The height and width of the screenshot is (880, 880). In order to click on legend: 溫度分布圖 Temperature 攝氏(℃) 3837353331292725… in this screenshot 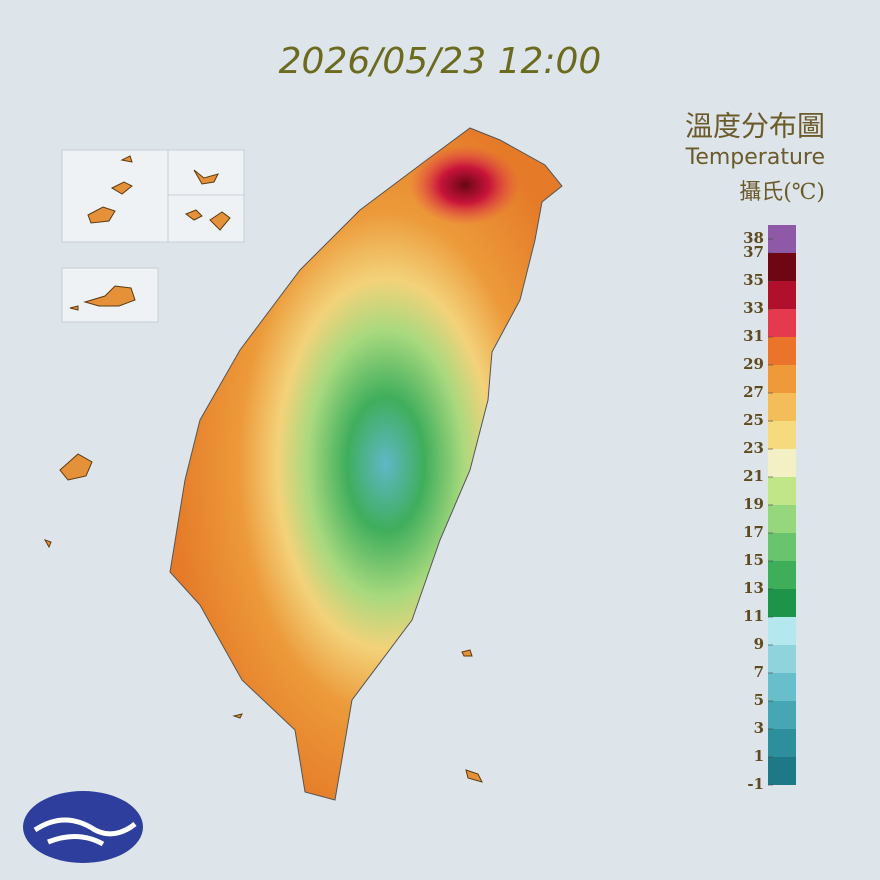, I will do `click(755, 452)`.